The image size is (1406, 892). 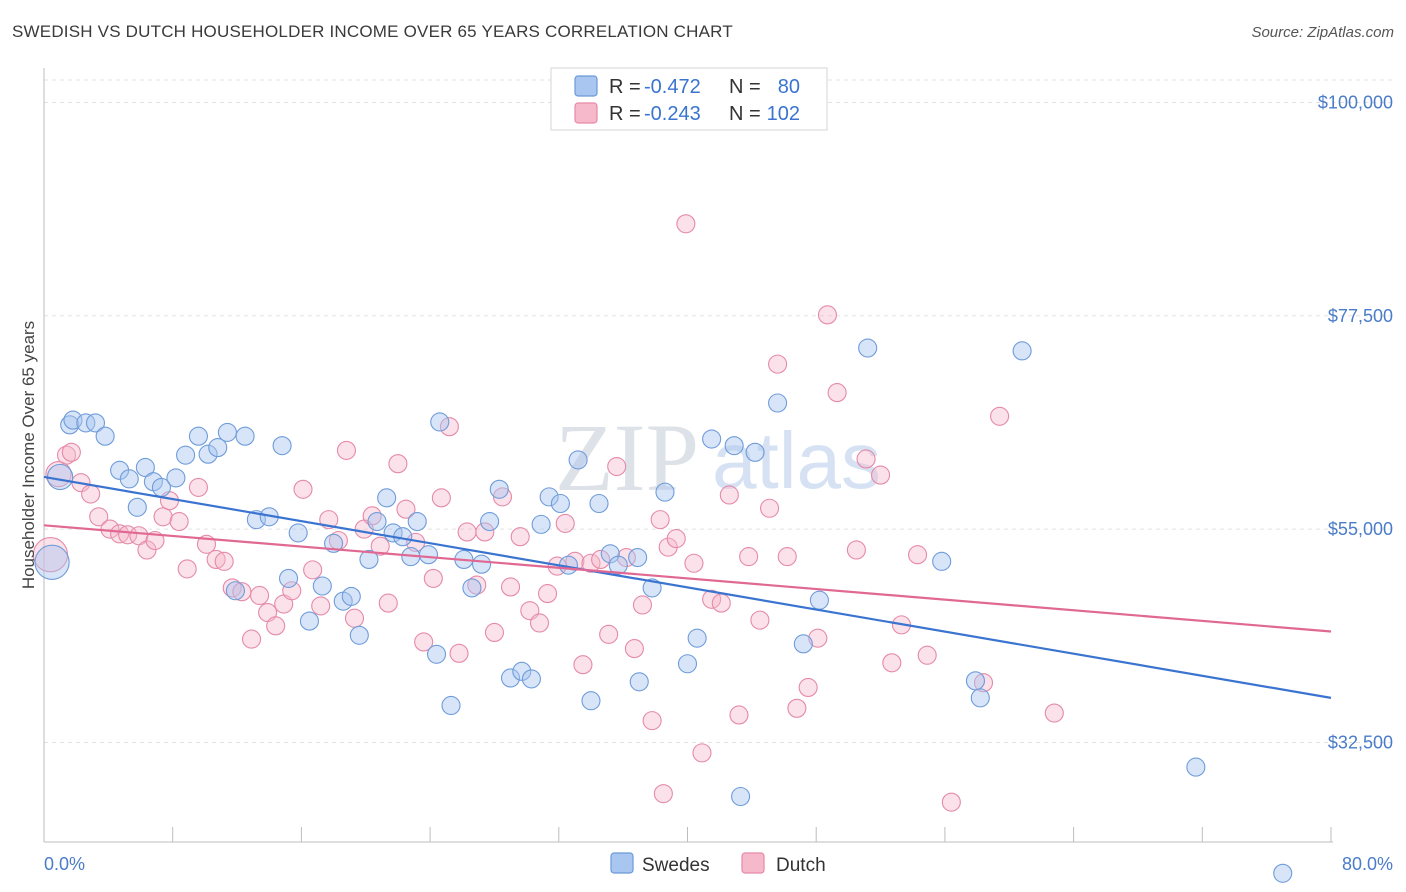 I want to click on watermark-atlas: atlas, so click(x=796, y=460).